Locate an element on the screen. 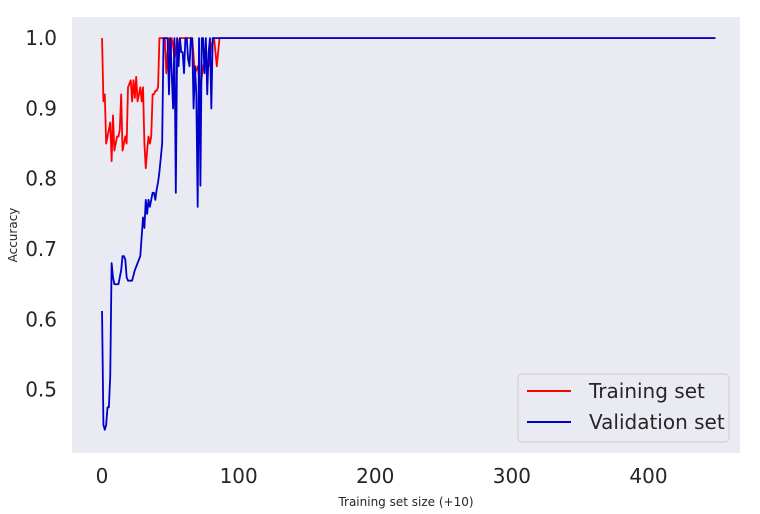 The image size is (760, 514). x-tick-label: 200 is located at coordinates (375, 476).